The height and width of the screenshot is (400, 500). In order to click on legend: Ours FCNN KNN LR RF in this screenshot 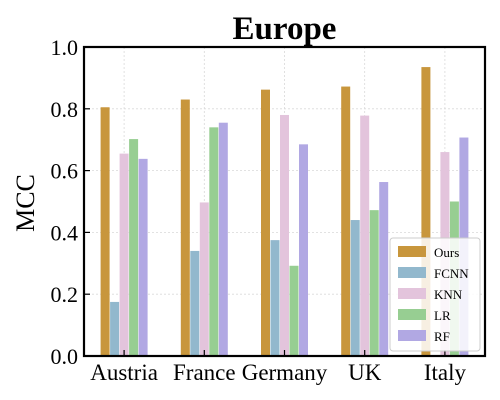, I will do `click(435, 294)`.